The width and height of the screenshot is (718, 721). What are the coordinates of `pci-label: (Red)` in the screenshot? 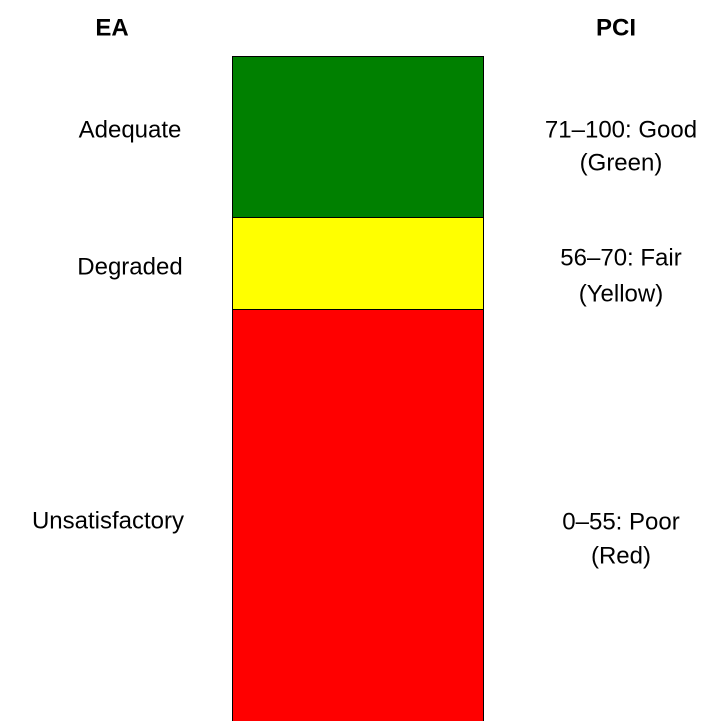 It's located at (621, 555).